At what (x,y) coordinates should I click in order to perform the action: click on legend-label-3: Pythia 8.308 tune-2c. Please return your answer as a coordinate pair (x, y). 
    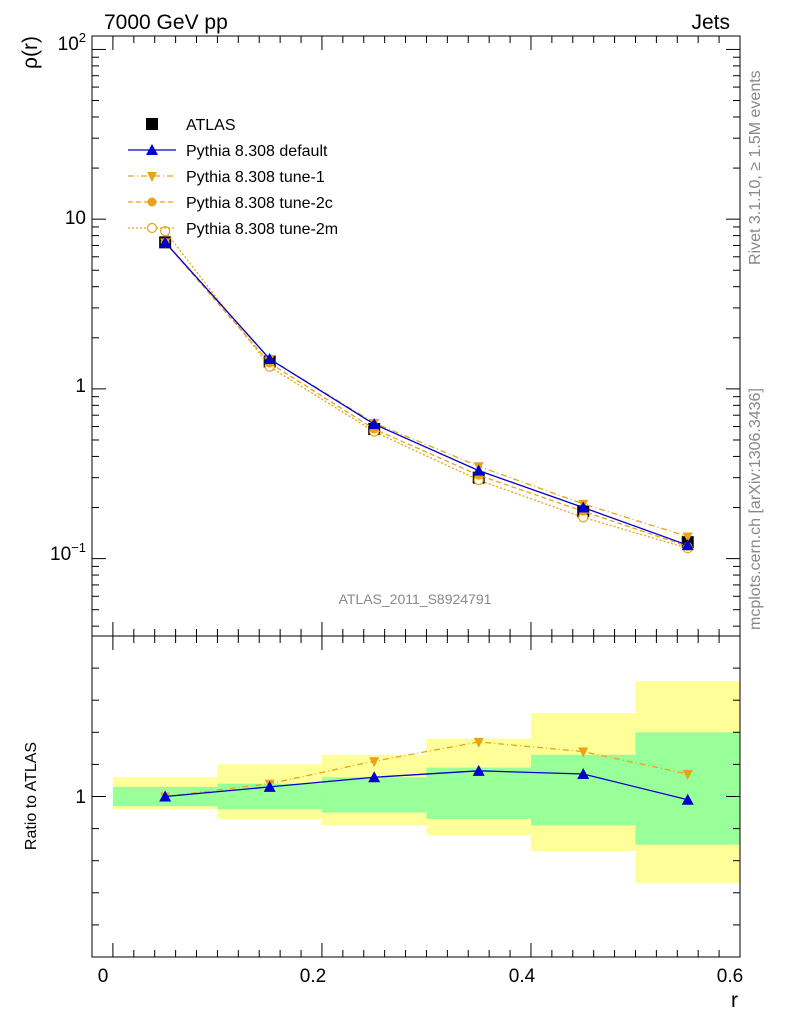
    Looking at the image, I should click on (259, 203).